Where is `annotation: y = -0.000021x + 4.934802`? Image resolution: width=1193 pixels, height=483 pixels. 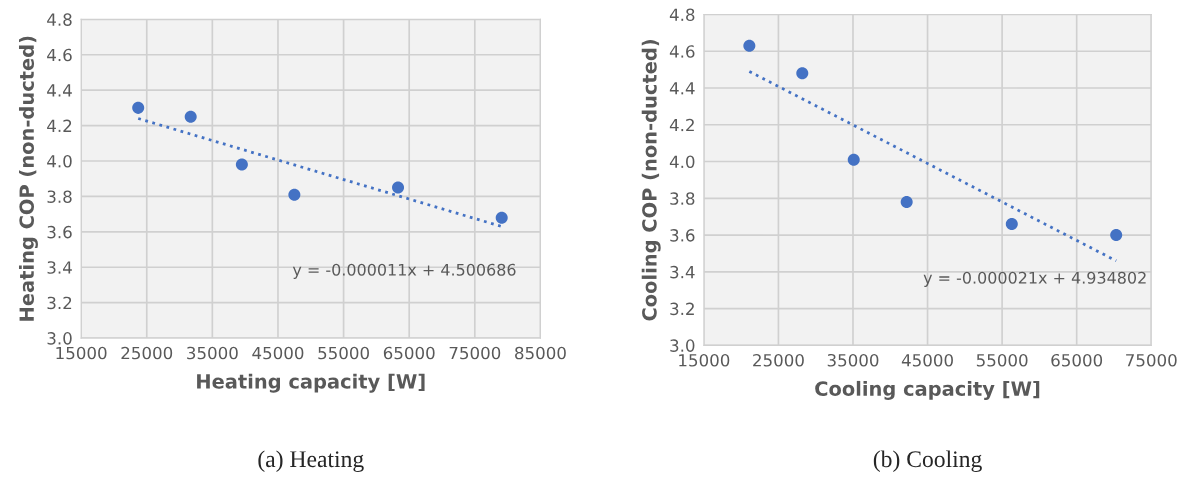 annotation: y = -0.000021x + 4.934802 is located at coordinates (1034, 279).